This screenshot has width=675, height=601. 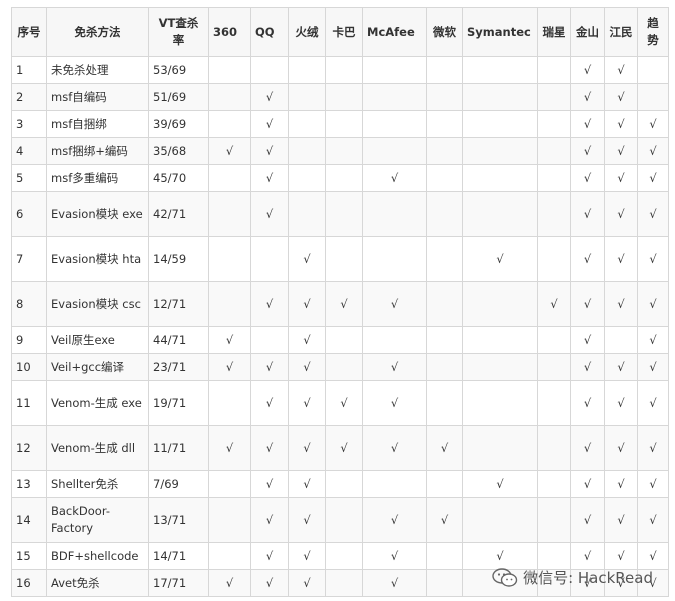 I want to click on table-row: 16 Avet免杀 17/71 √ √ √ √ √ √ √, so click(x=340, y=583).